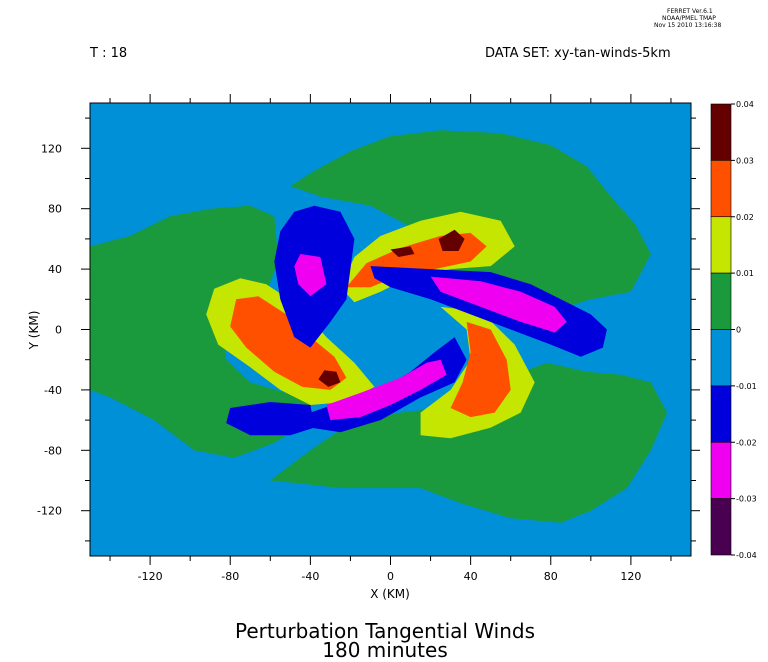  Describe the element at coordinates (689, 18) in the screenshot. I see `ferret-org-text: NOAA/PMEL TMAP` at that location.